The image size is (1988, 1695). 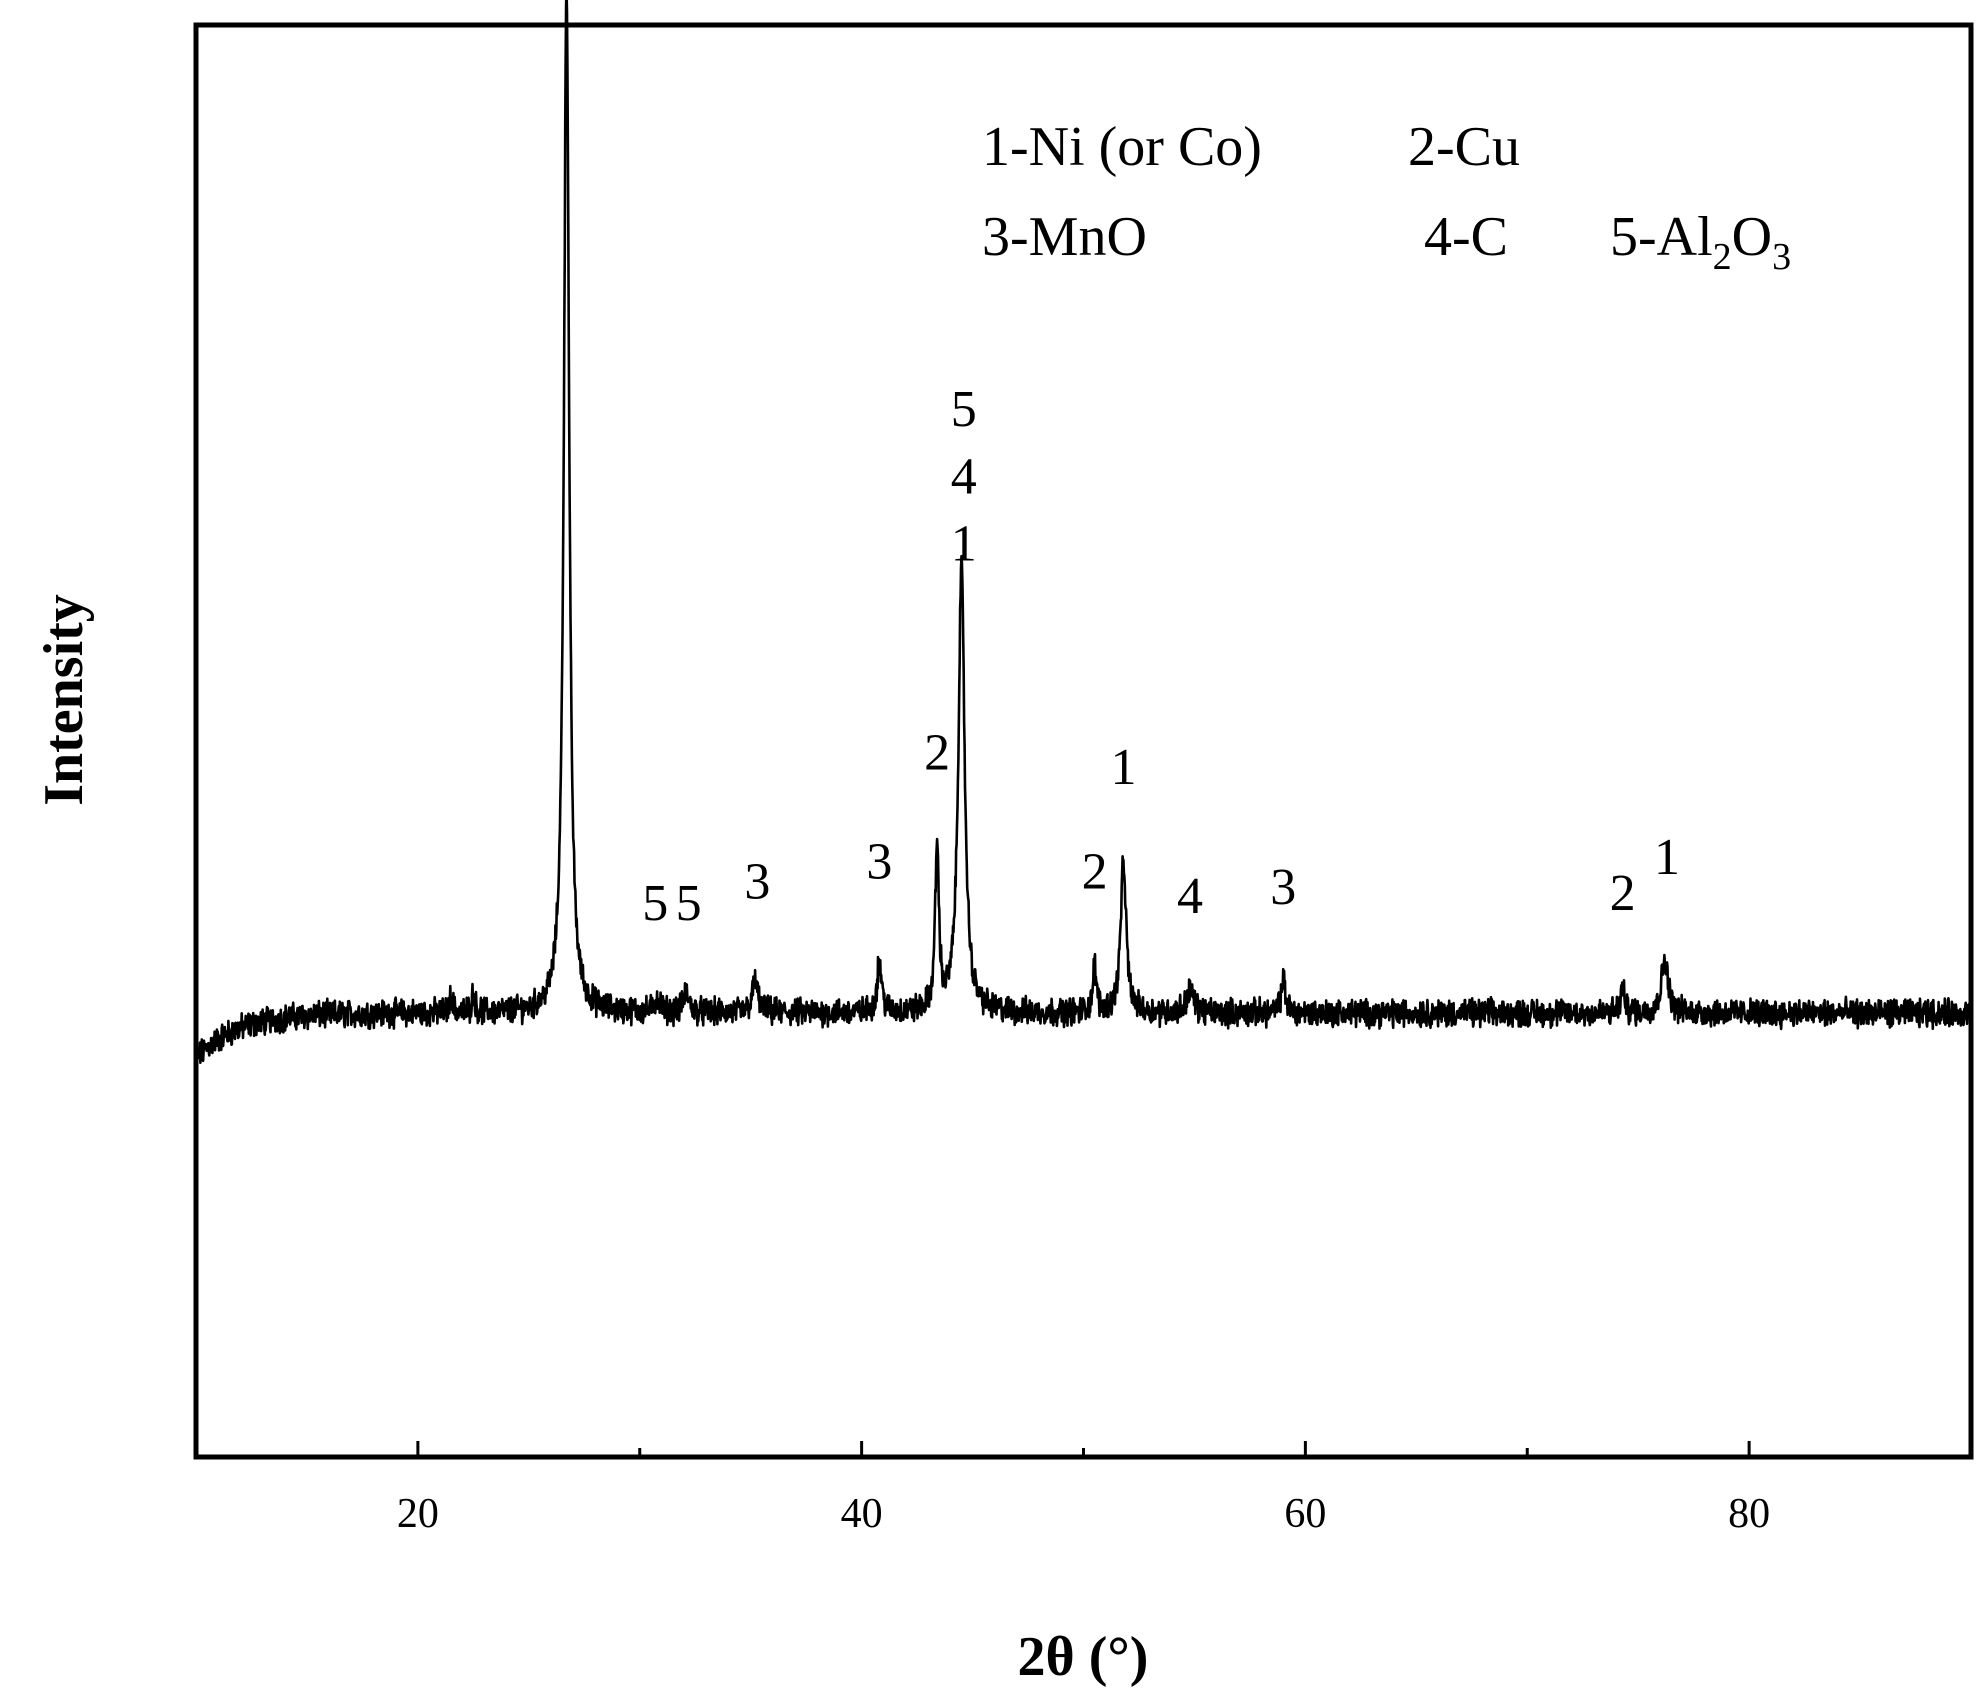 I want to click on peak-label-1: 5, so click(x=655, y=903).